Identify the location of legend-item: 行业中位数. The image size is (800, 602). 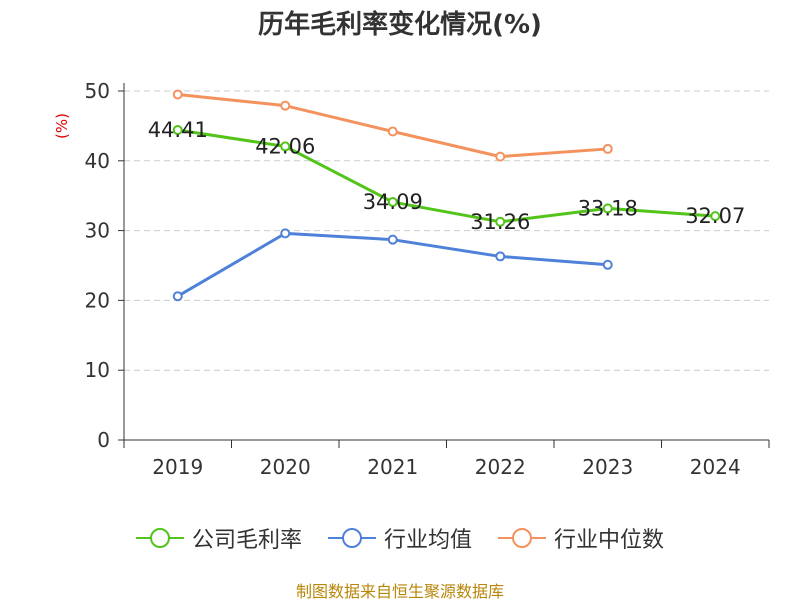
(581, 538).